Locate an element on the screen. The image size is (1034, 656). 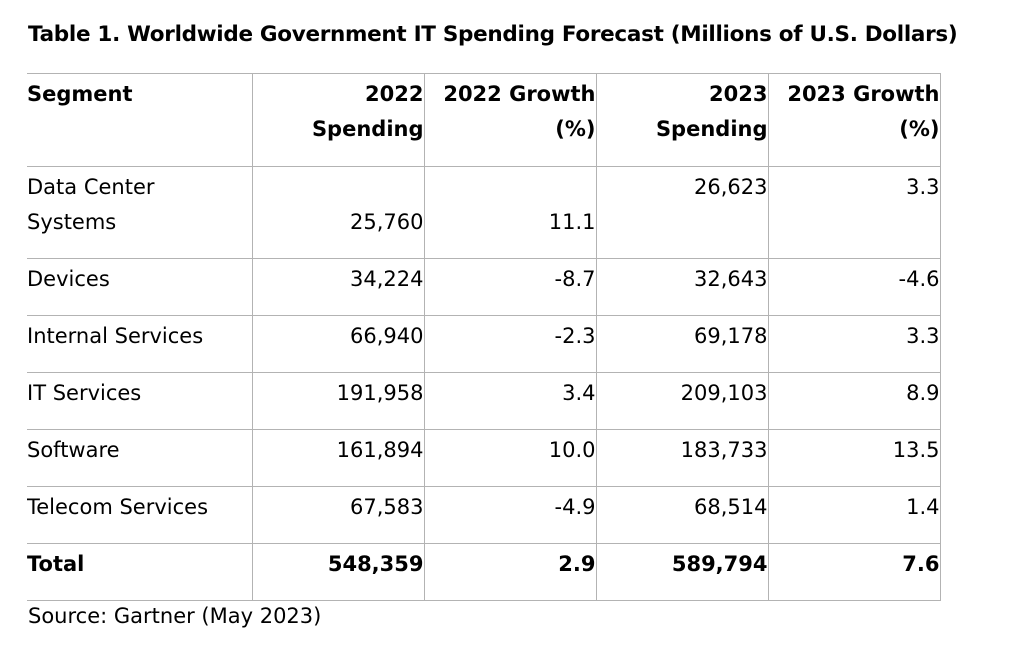
table-total-row: Total 548,359 2.9 589,794 7.6 is located at coordinates (484, 572).